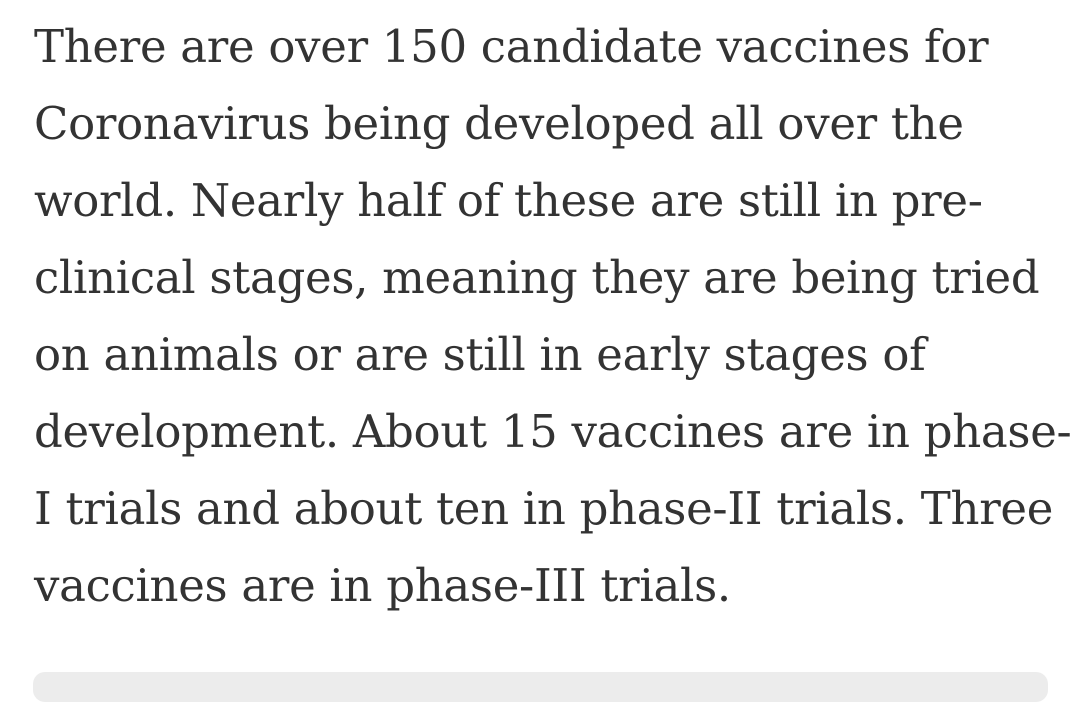  What do you see at coordinates (382, 585) in the screenshot?
I see `paragraph-line-8: vaccines are in phase-III trials.` at bounding box center [382, 585].